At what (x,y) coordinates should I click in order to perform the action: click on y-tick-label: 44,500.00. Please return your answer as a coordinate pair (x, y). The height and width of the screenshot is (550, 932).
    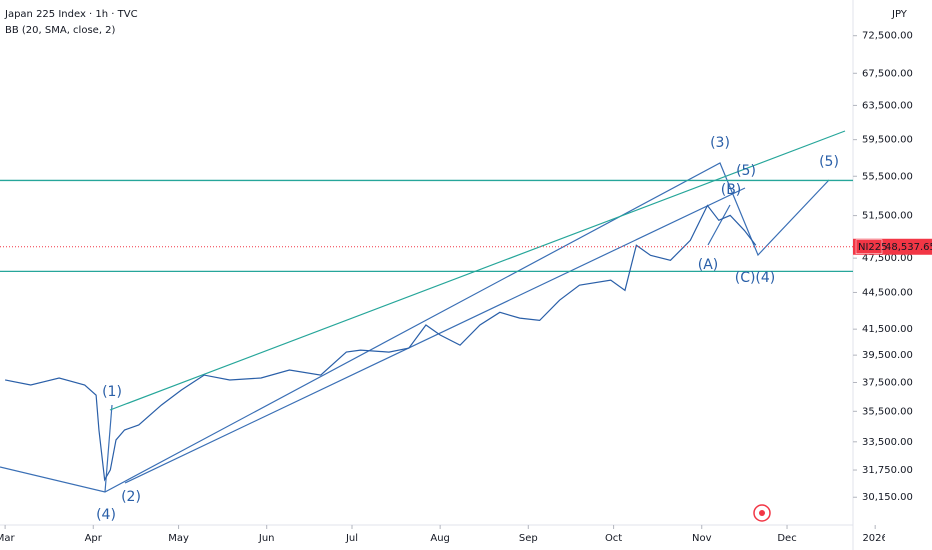
    Looking at the image, I should click on (887, 292).